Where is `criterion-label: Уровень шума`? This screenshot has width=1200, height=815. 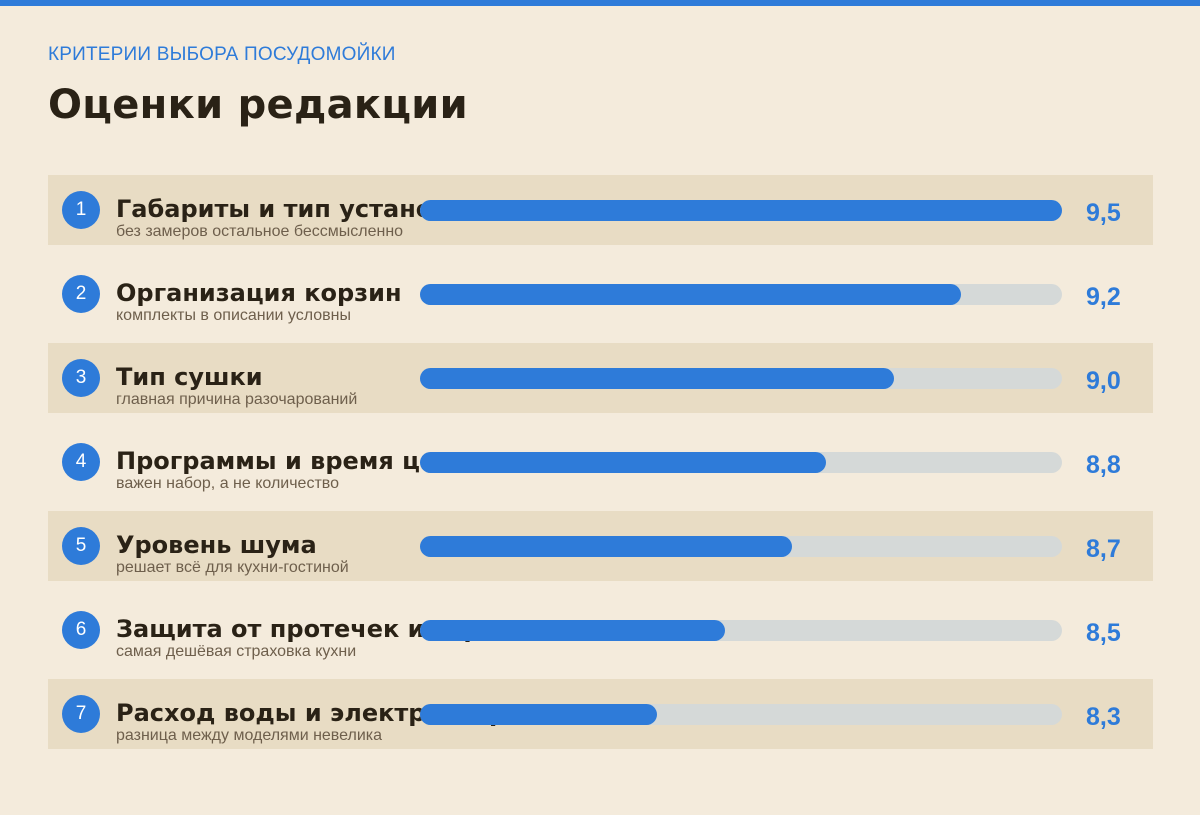
criterion-label: Уровень шума is located at coordinates (216, 545).